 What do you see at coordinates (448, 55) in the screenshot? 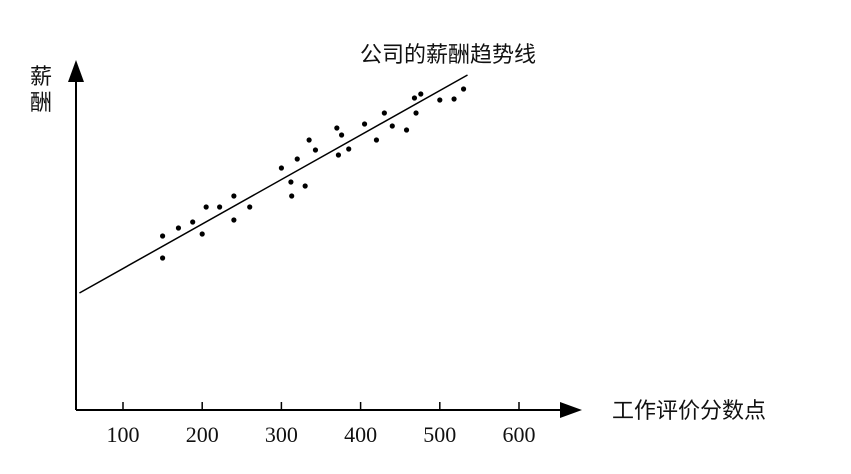
I see `chart-title: 公司的薪酬趋势线` at bounding box center [448, 55].